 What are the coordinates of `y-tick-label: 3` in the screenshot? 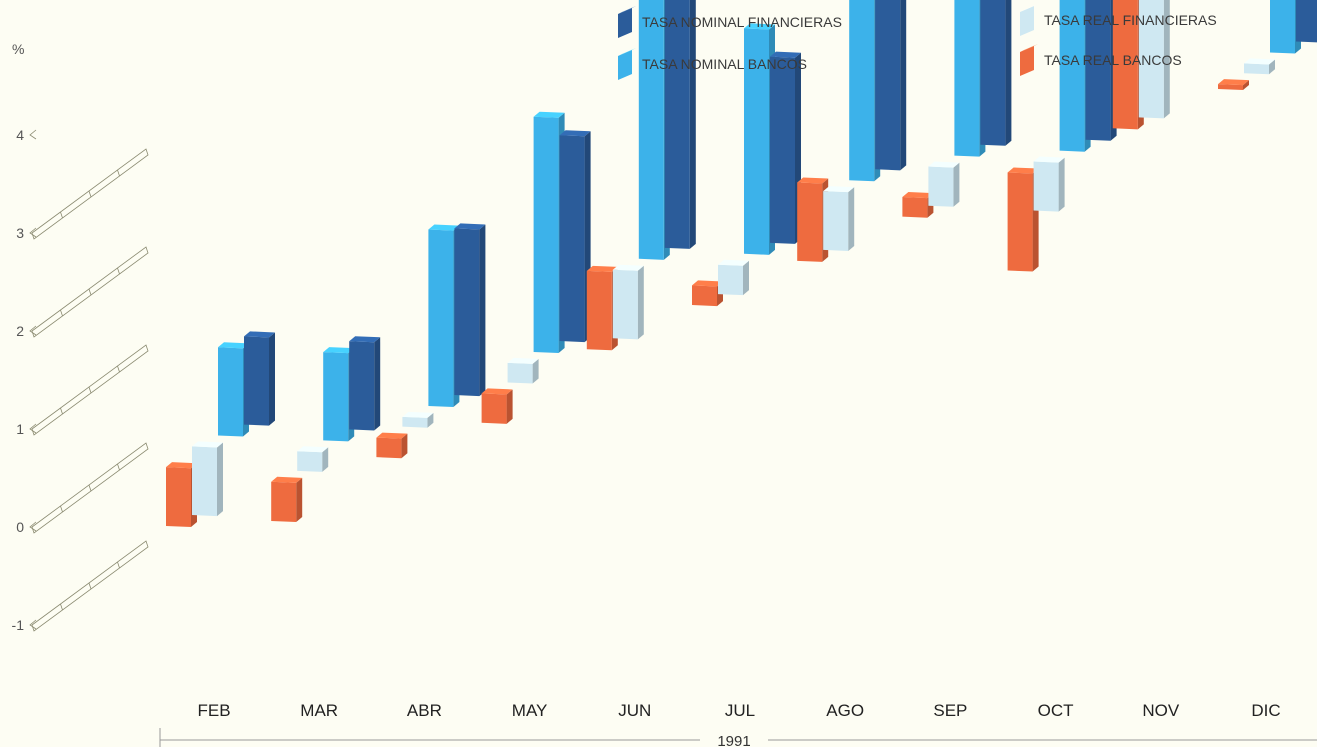 It's located at (20, 233).